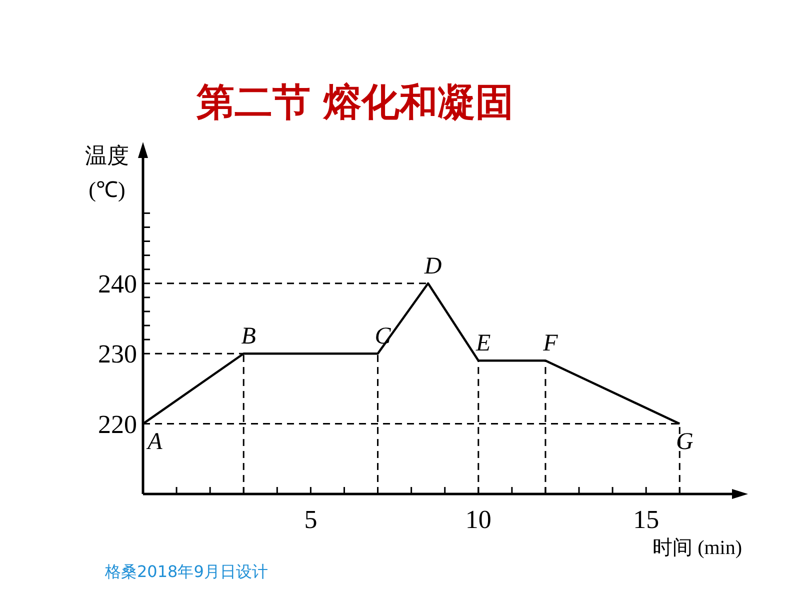  I want to click on x-tick-label: 10, so click(478, 519).